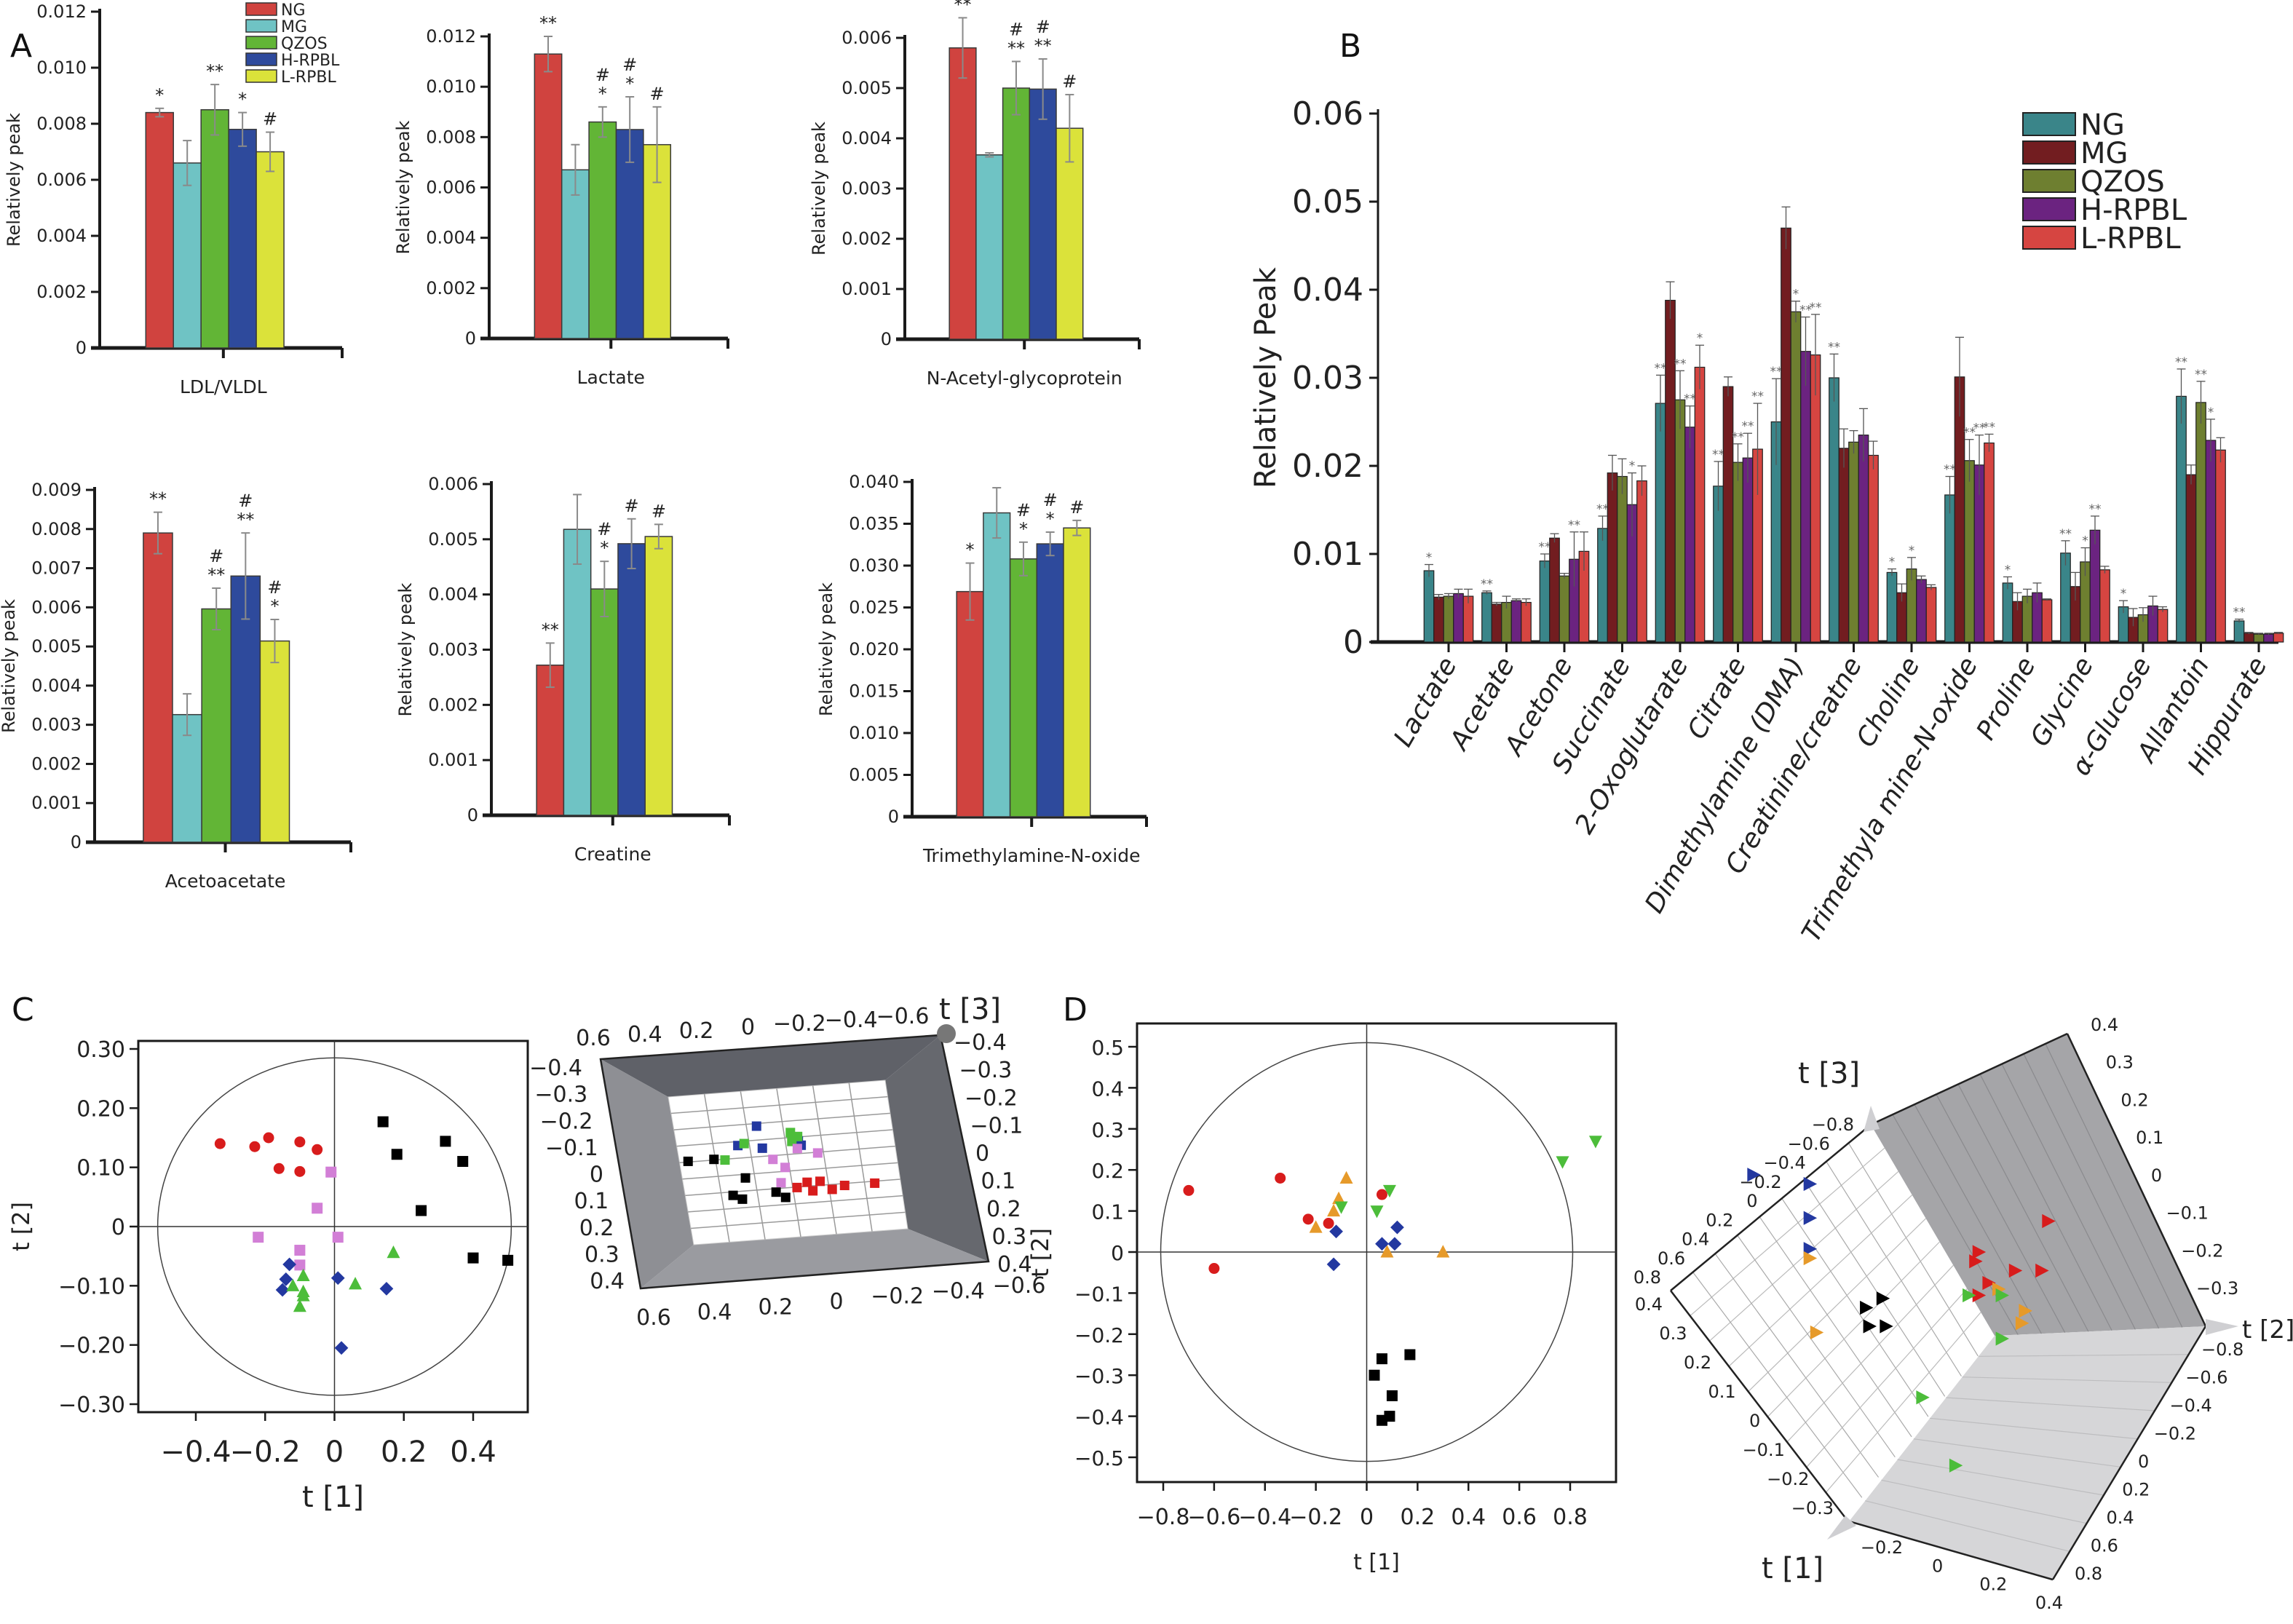 The image size is (2293, 1624). I want to click on rotation-handle, so click(946, 1033).